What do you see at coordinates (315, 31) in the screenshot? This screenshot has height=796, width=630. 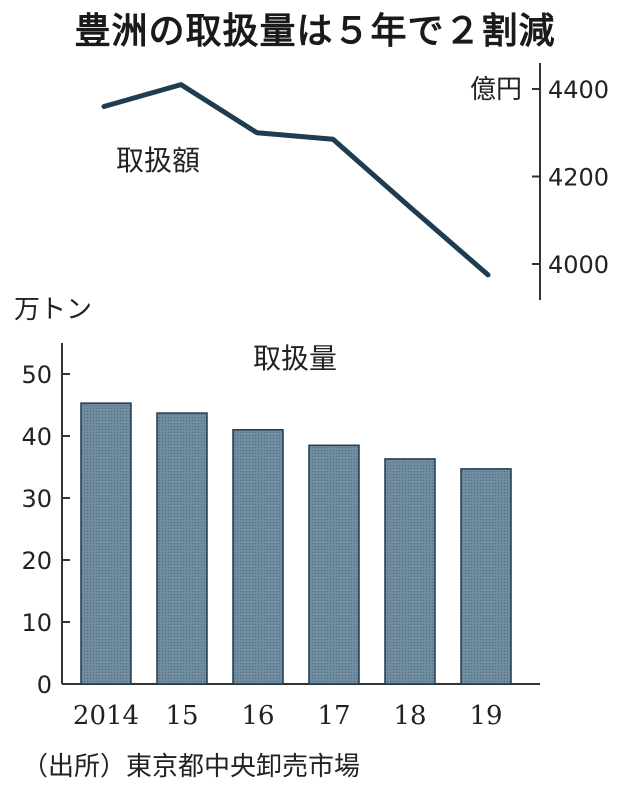 I see `chart-title: 豊洲の取扱量は５年で２割減` at bounding box center [315, 31].